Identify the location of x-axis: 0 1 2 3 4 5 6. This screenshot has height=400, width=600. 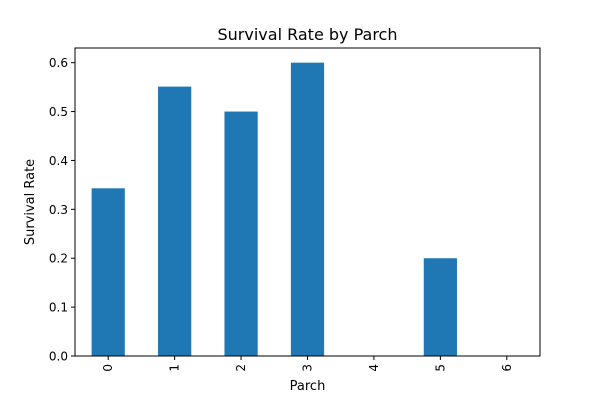
(307, 364).